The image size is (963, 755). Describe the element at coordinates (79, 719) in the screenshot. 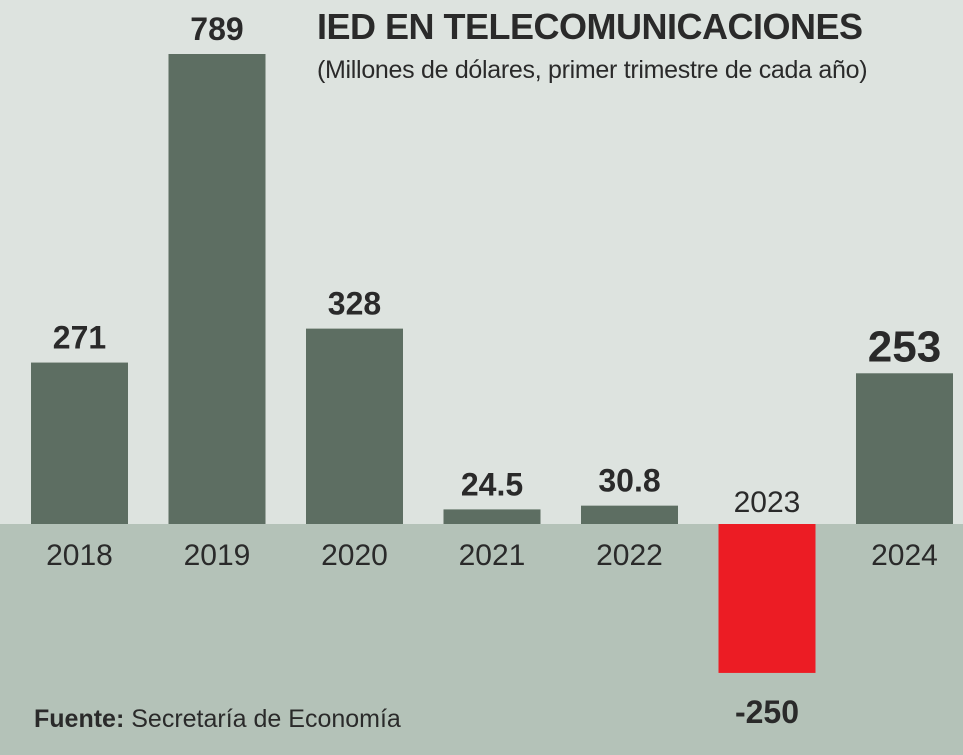

I see `source-label: Fuente:` at that location.